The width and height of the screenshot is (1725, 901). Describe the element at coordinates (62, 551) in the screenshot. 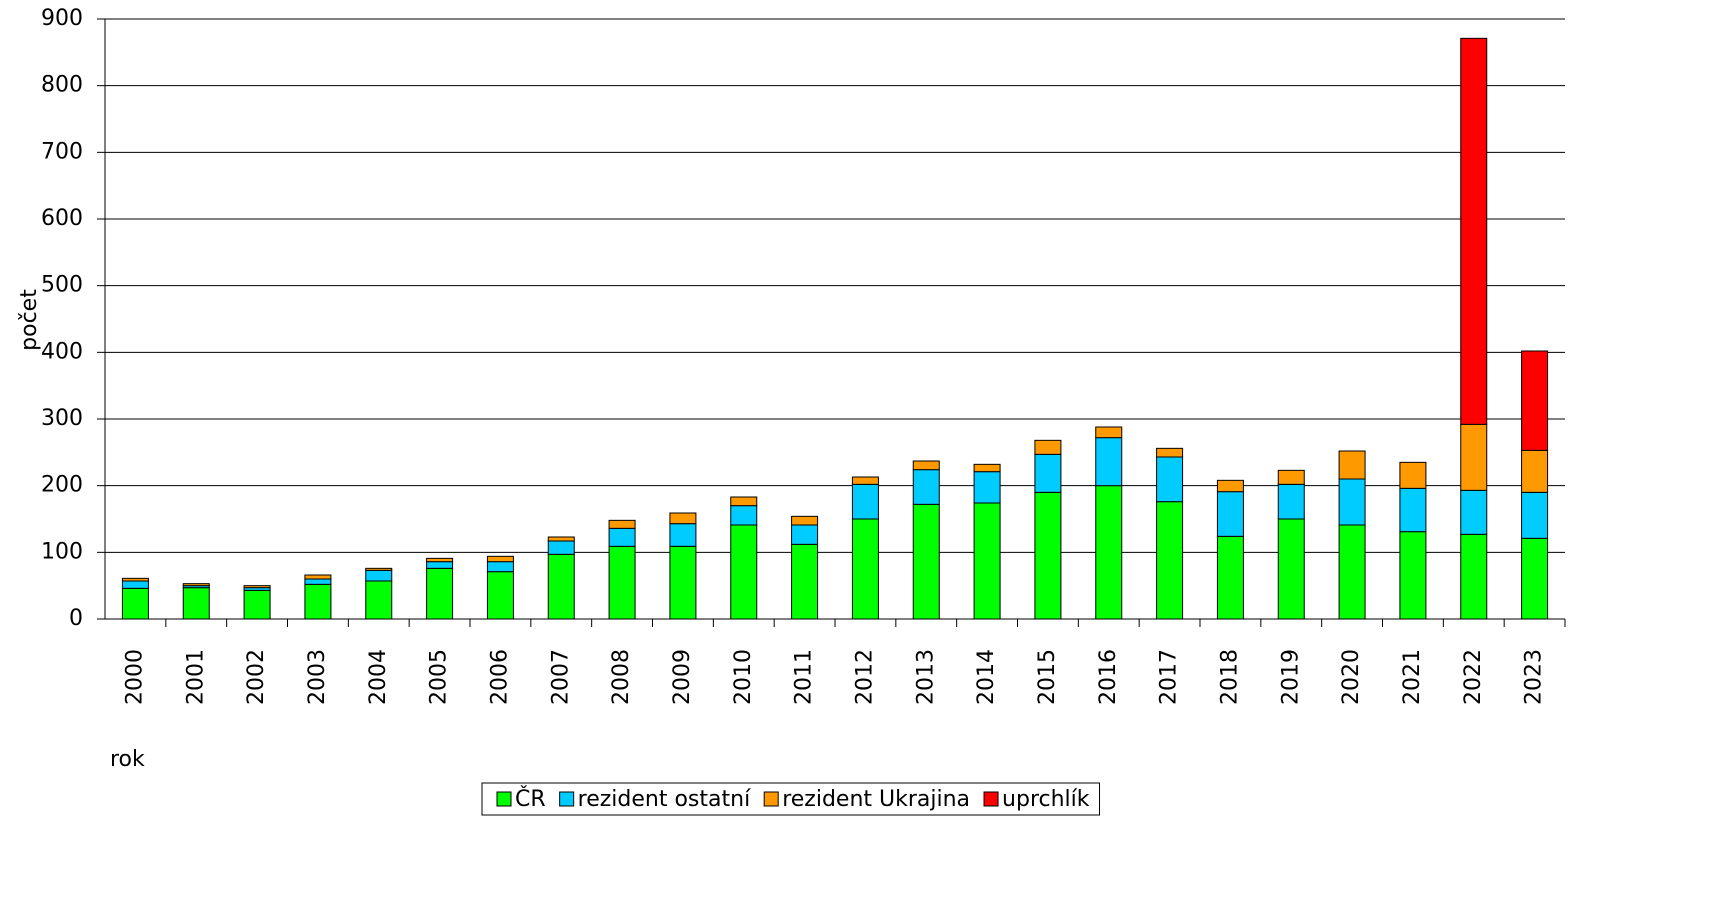

I see `y-tick-label: 100` at that location.